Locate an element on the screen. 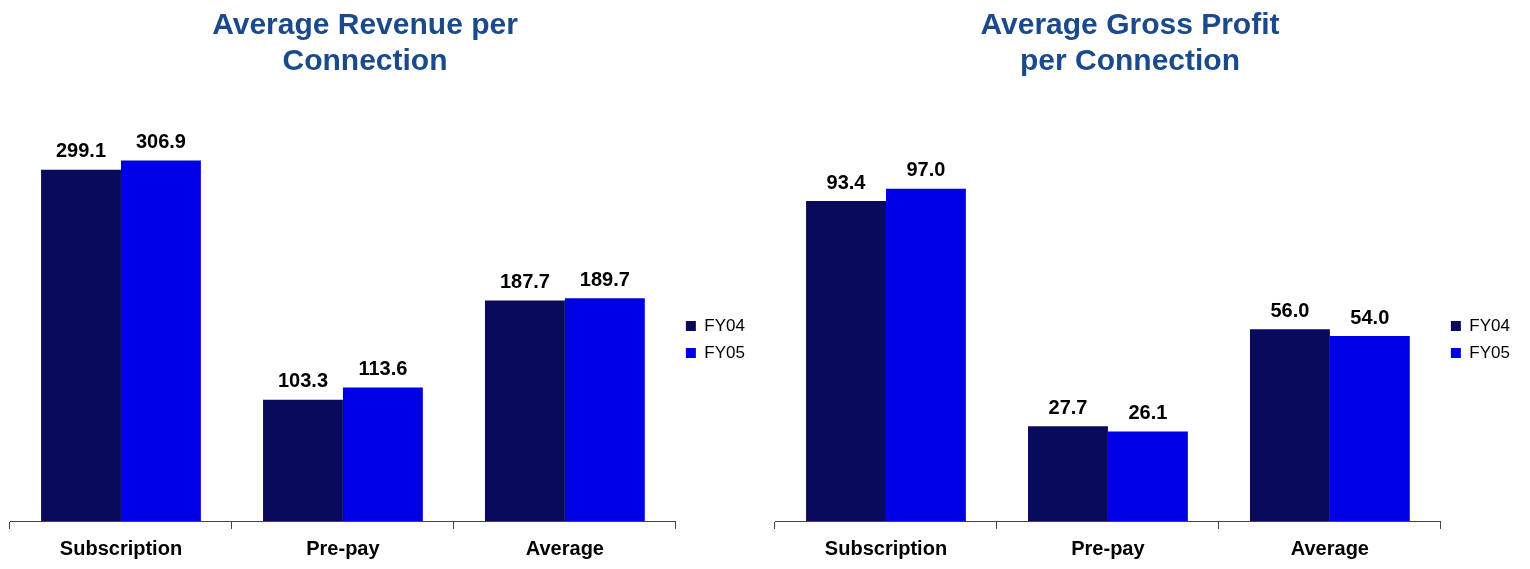 The width and height of the screenshot is (1530, 569). data-label: 27.7 is located at coordinates (1068, 406).